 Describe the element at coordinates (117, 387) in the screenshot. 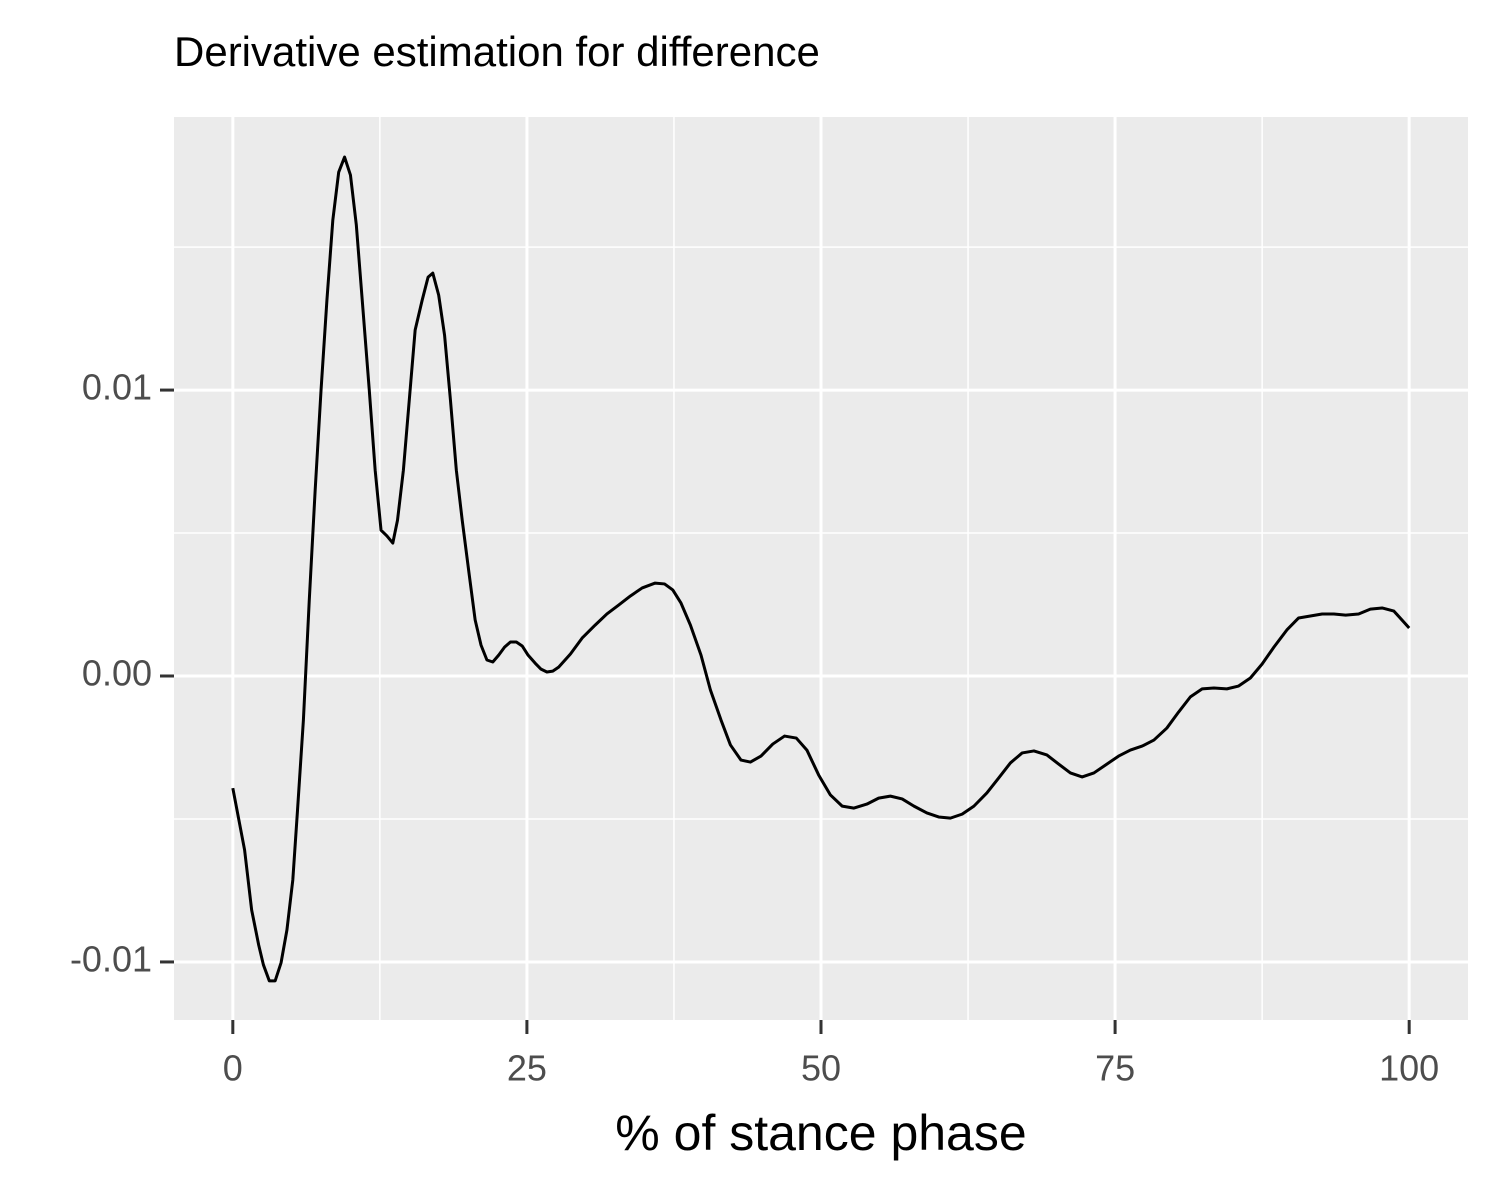

I see `y-tick-label: 0.01` at that location.